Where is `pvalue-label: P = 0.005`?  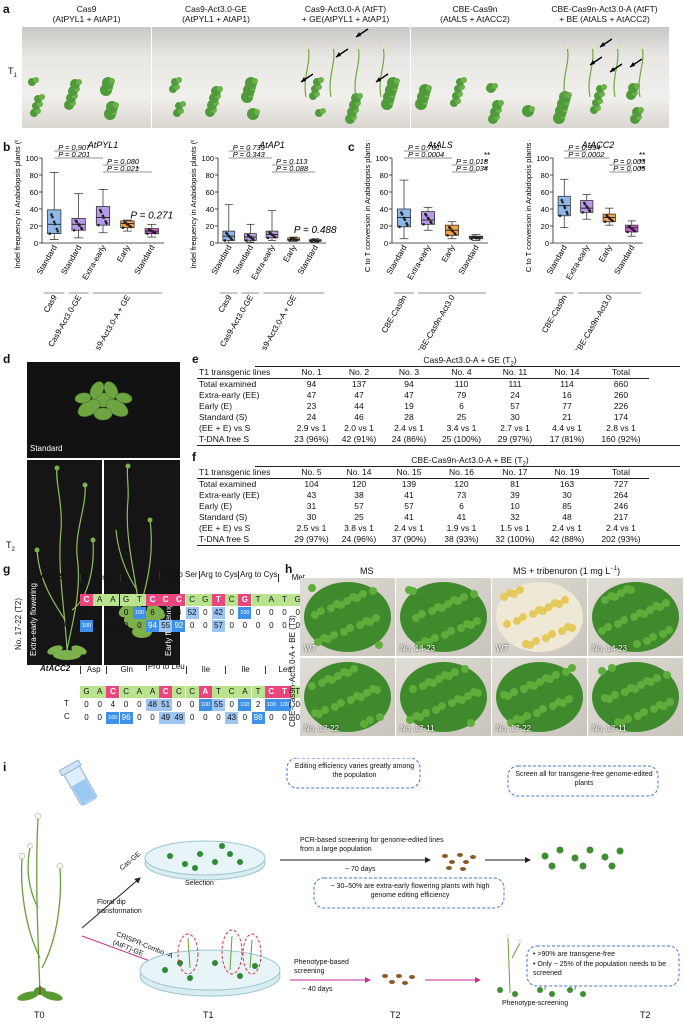 pvalue-label: P = 0.005 is located at coordinates (629, 168).